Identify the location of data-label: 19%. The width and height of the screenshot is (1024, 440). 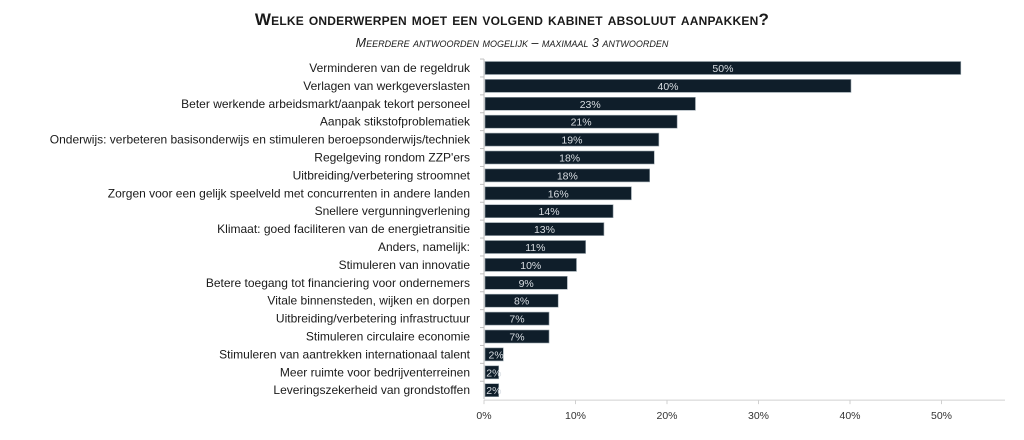
(571, 141).